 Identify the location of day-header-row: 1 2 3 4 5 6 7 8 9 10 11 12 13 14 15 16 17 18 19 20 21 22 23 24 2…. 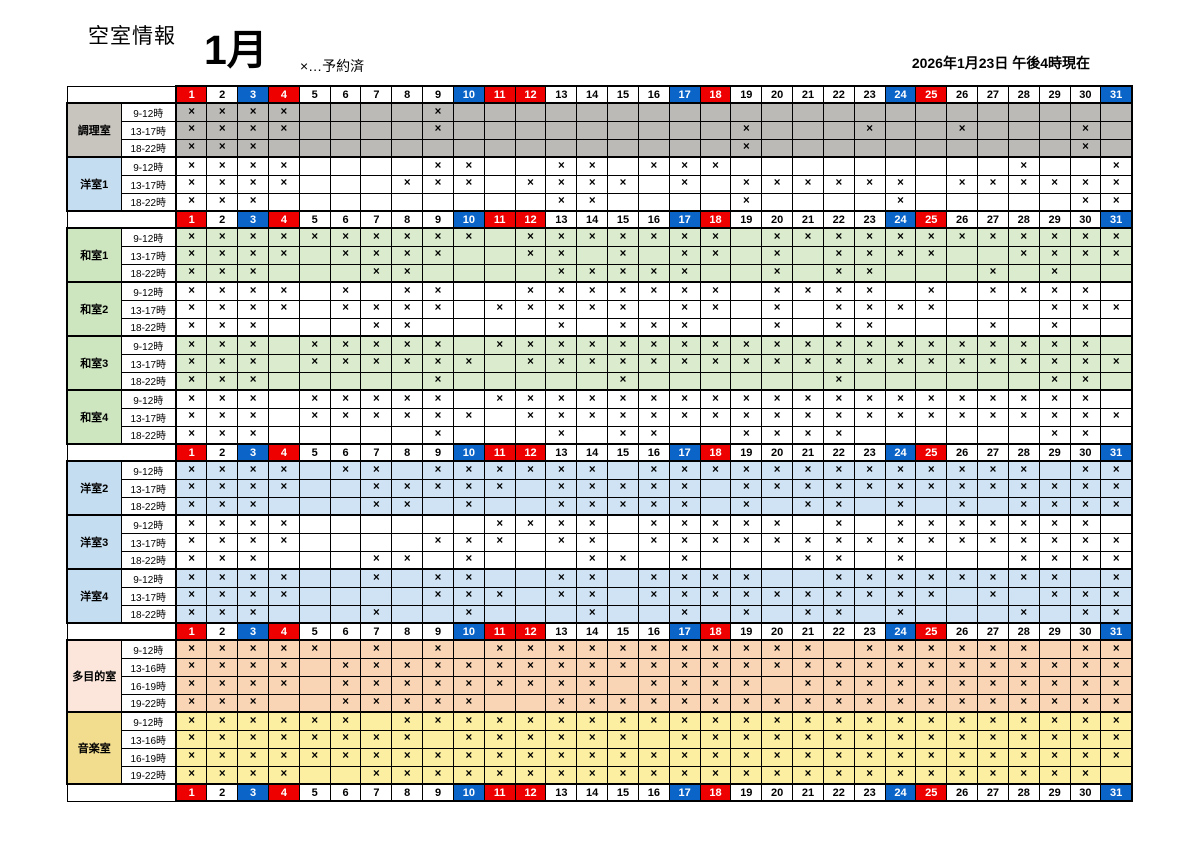
(600, 631).